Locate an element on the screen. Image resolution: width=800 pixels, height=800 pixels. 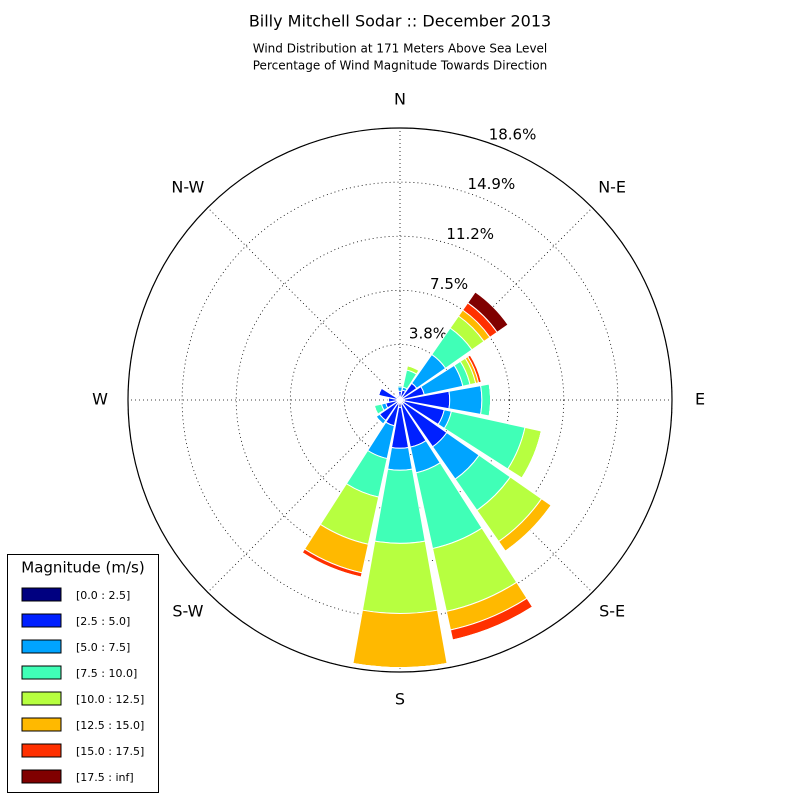
direction-label: N-E is located at coordinates (612, 186).